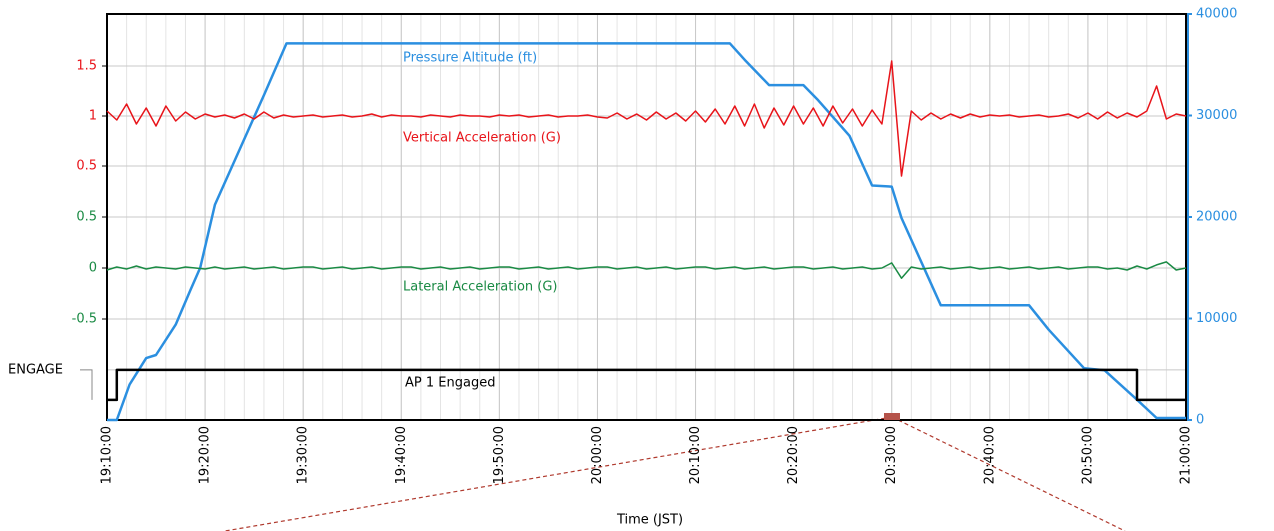  What do you see at coordinates (1087, 455) in the screenshot?
I see `x-tick-label: 20:50:00` at bounding box center [1087, 455].